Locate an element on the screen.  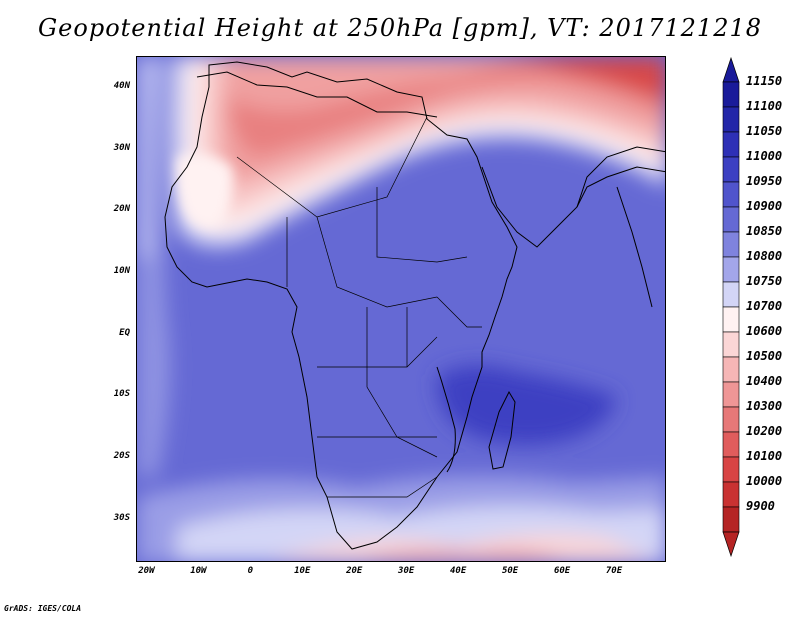
lat-tick-label: 10S is located at coordinates (121, 394).